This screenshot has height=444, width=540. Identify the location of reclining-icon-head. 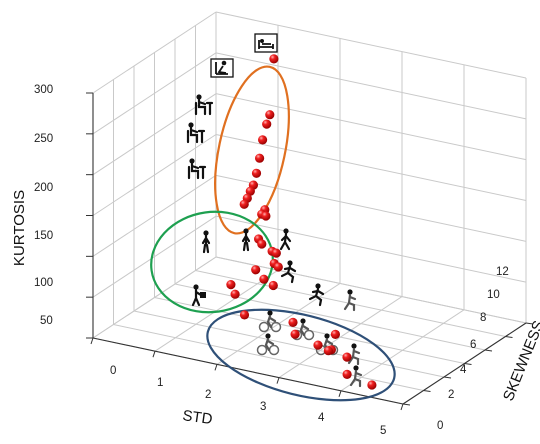
(224, 63).